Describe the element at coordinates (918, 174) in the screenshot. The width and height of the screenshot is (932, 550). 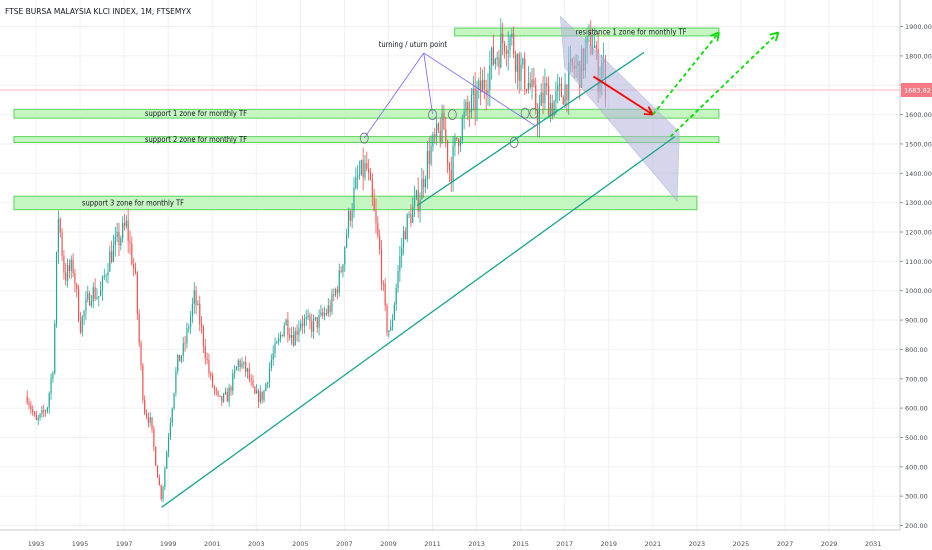
I see `price-tick-label: 1400.00` at that location.